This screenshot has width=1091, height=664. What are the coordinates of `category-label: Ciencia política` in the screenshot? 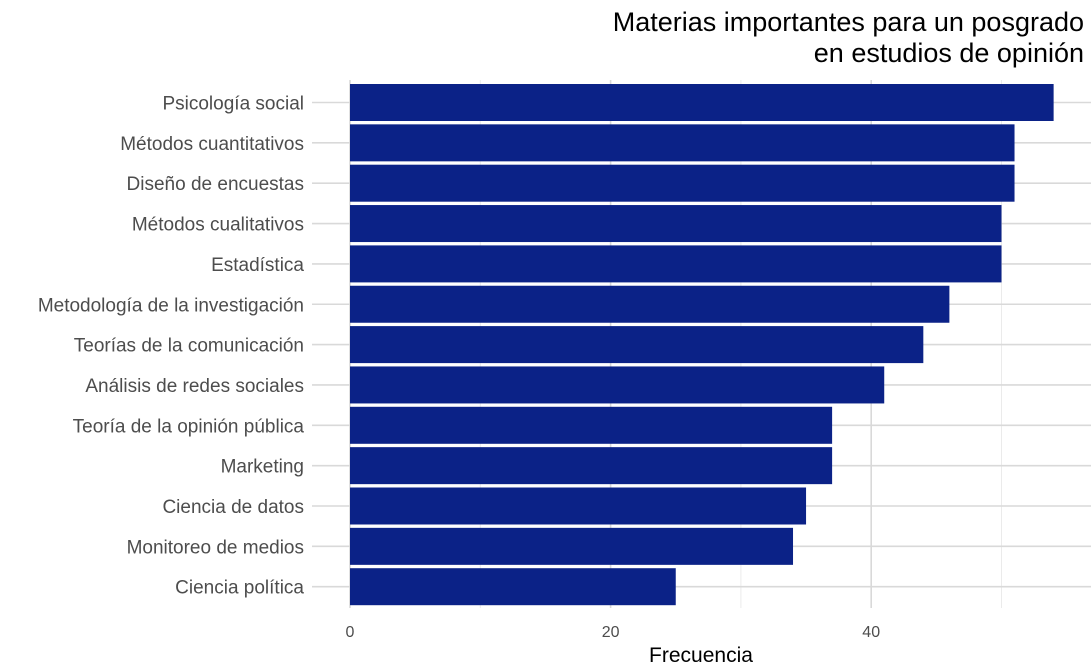 It's located at (239, 588).